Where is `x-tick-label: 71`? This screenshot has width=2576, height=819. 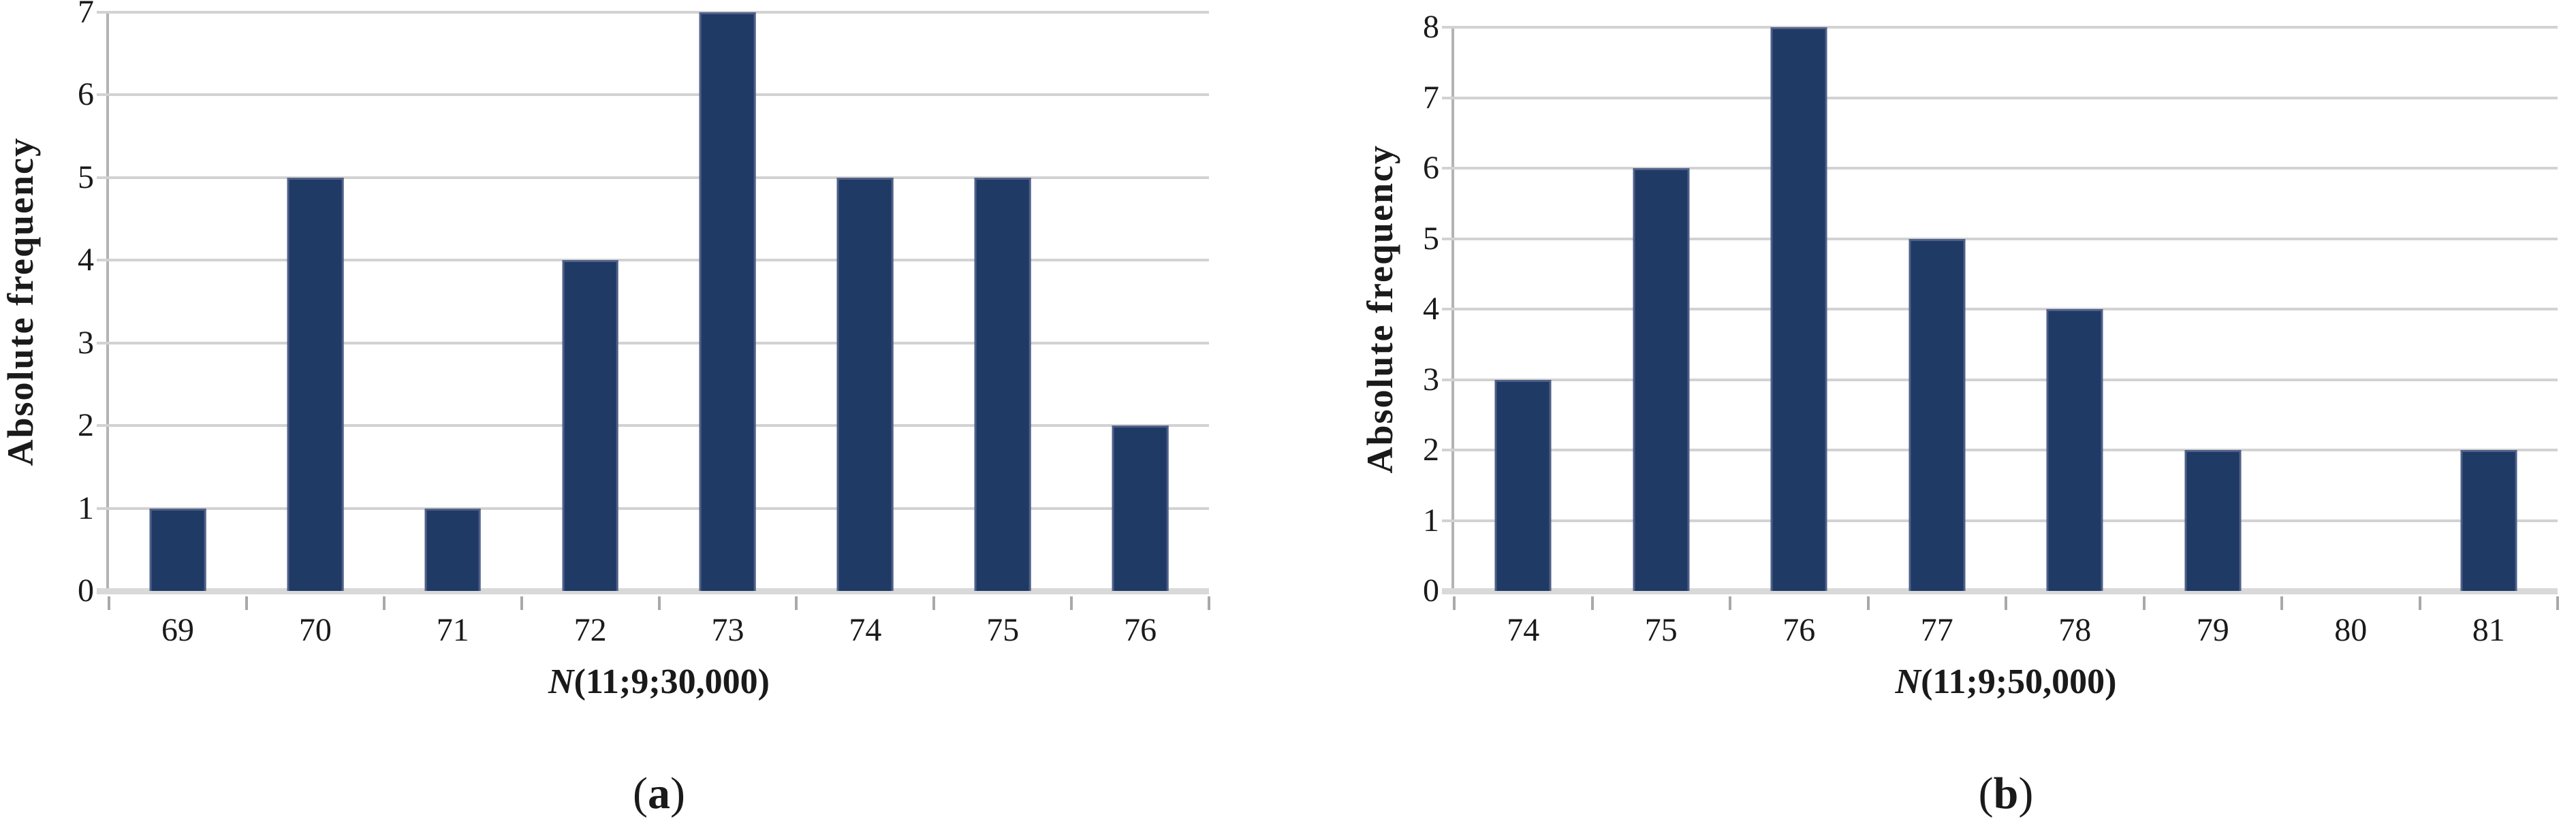
x-tick-label: 71 is located at coordinates (452, 630).